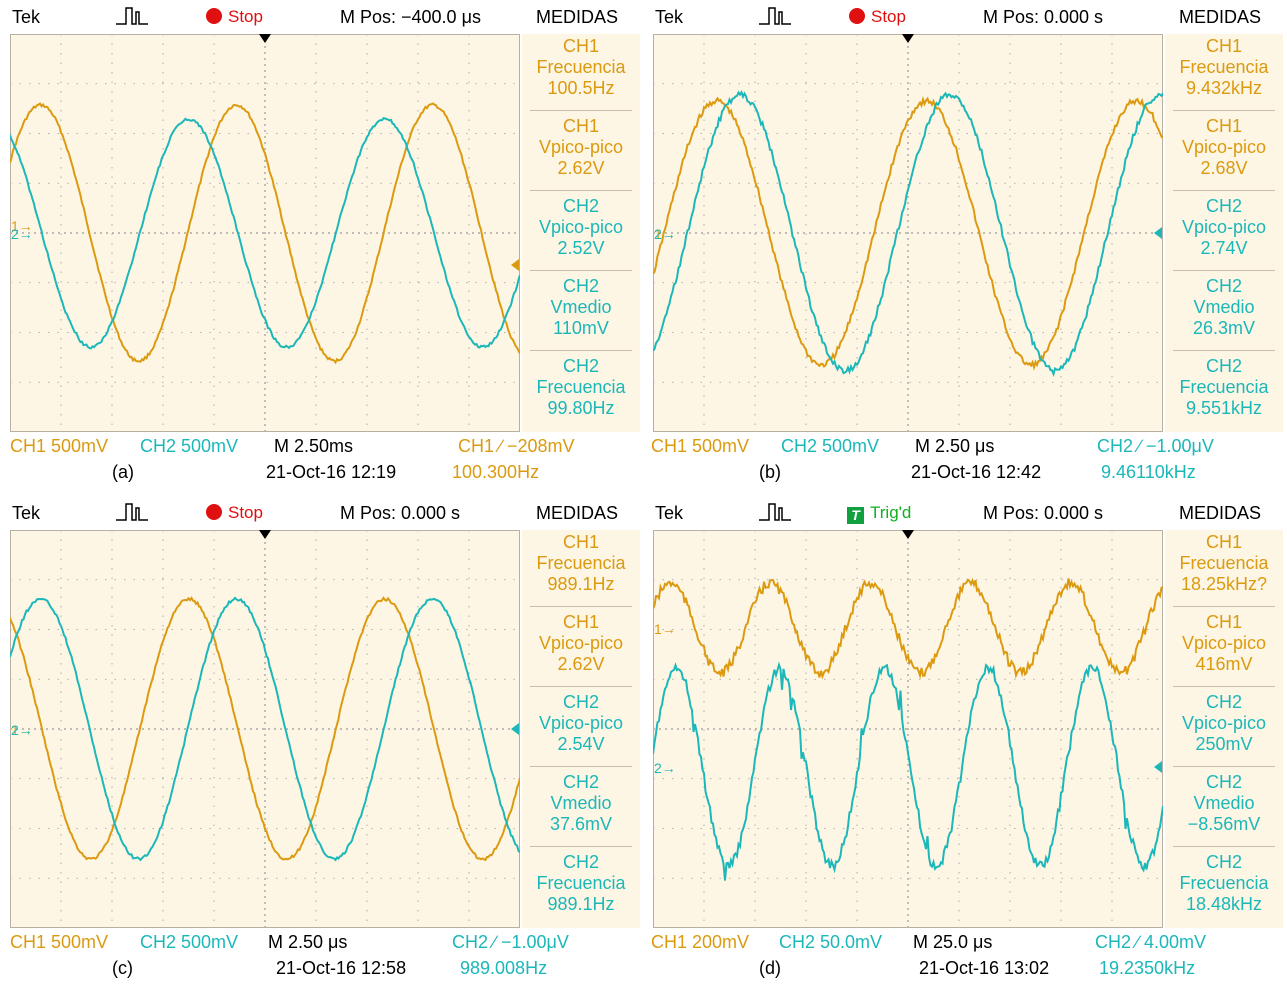  What do you see at coordinates (1224, 248) in the screenshot?
I see `measurement-value: 2.74V` at bounding box center [1224, 248].